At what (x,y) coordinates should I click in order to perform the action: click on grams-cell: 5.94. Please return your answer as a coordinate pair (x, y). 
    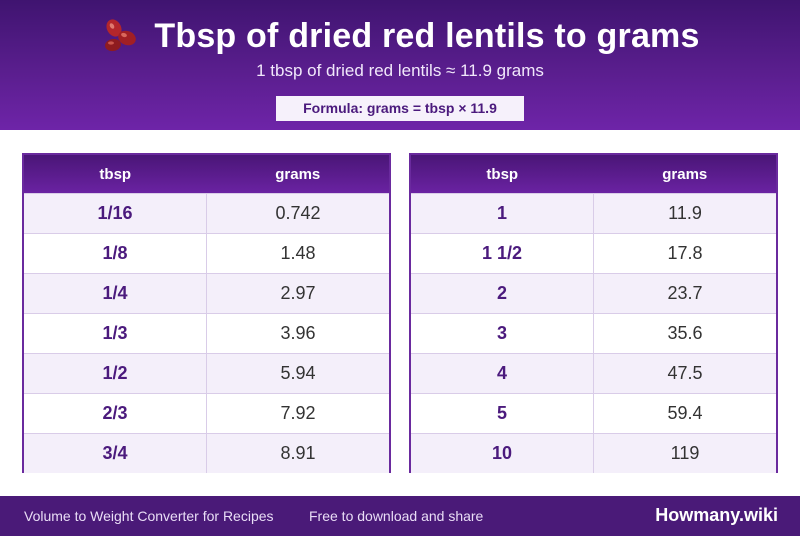
    Looking at the image, I should click on (298, 373).